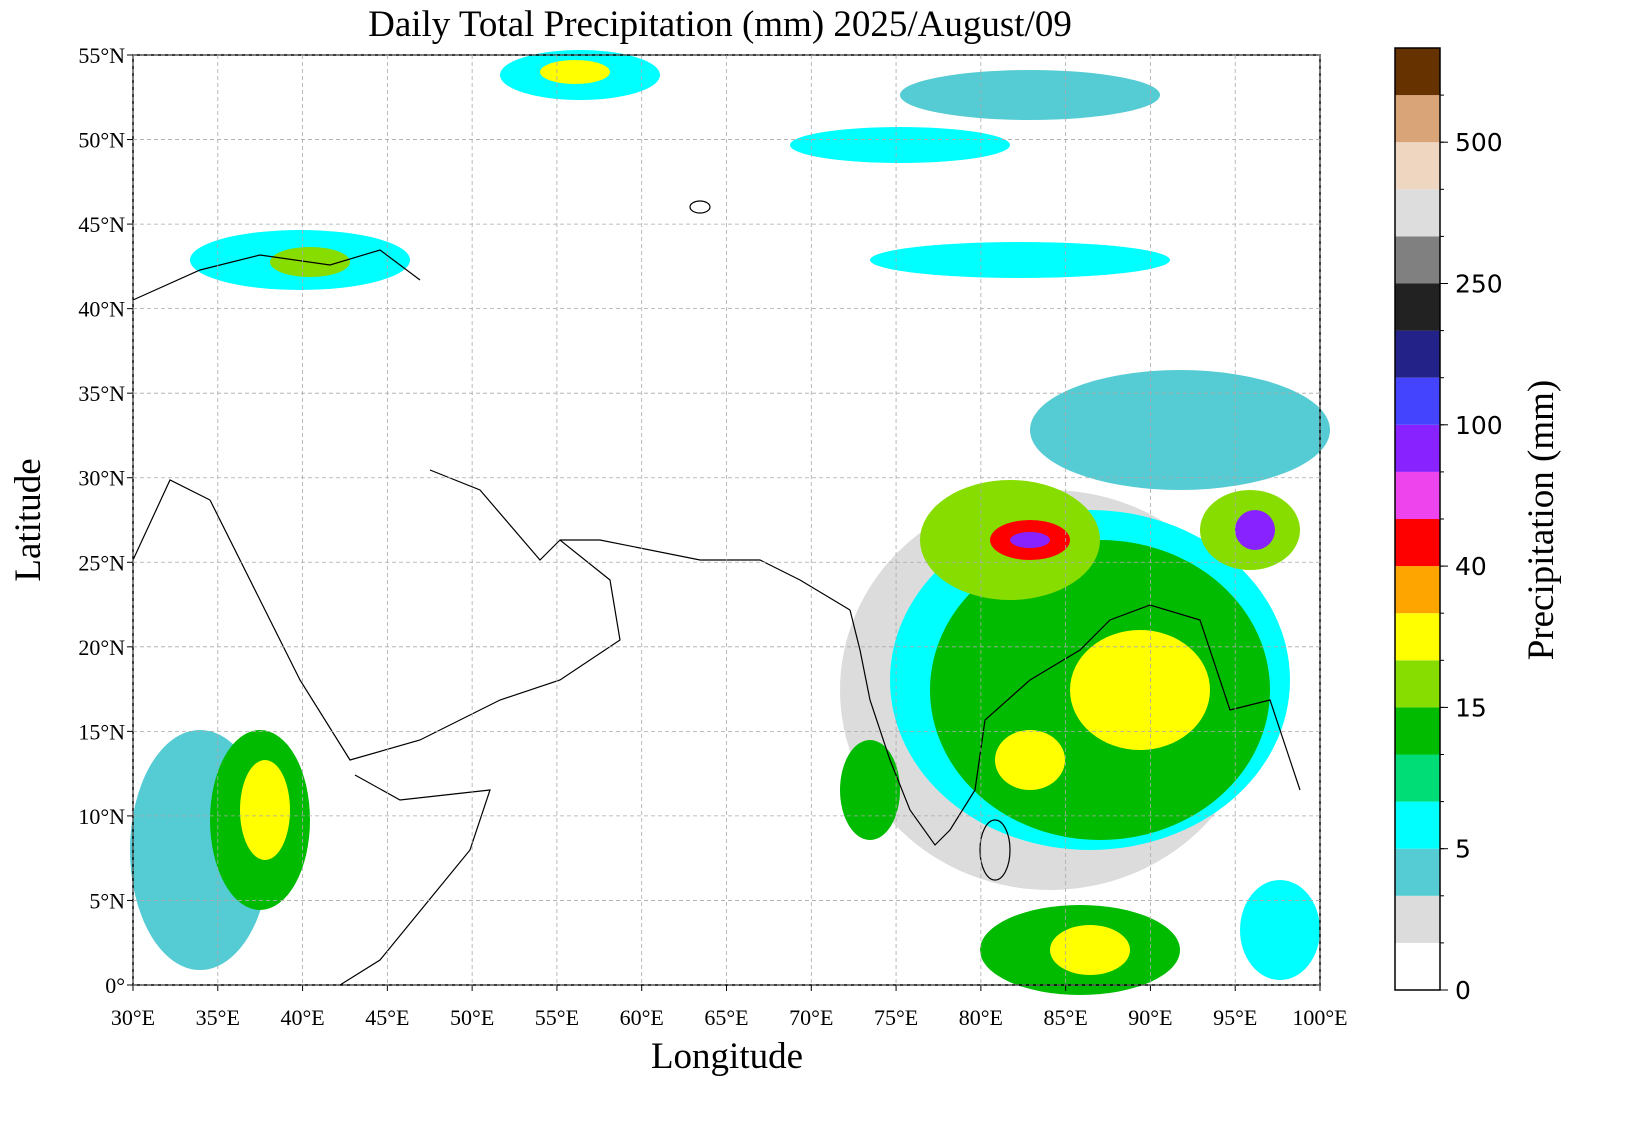 The width and height of the screenshot is (1638, 1136). What do you see at coordinates (101, 393) in the screenshot?
I see `y-tick-label: 35°N` at bounding box center [101, 393].